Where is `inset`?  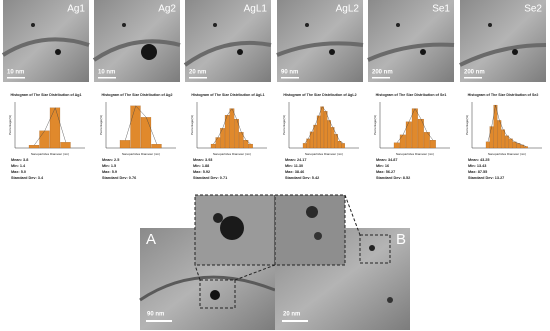
inset is located at coordinates (310, 230).